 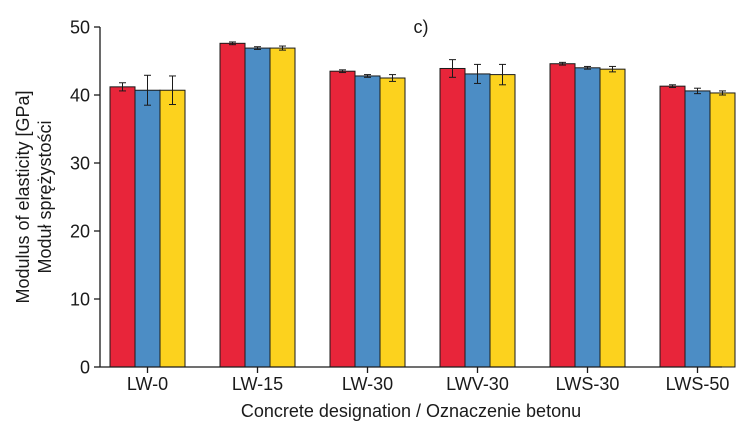 What do you see at coordinates (698, 384) in the screenshot?
I see `x-tick-label: LWS-50` at bounding box center [698, 384].